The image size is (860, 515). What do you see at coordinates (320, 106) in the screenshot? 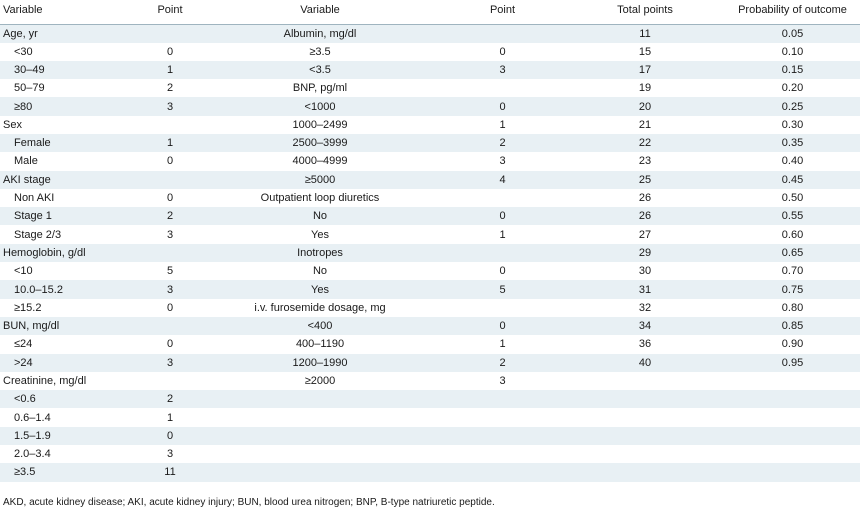
I see `cell-variable-2: <1000` at bounding box center [320, 106].